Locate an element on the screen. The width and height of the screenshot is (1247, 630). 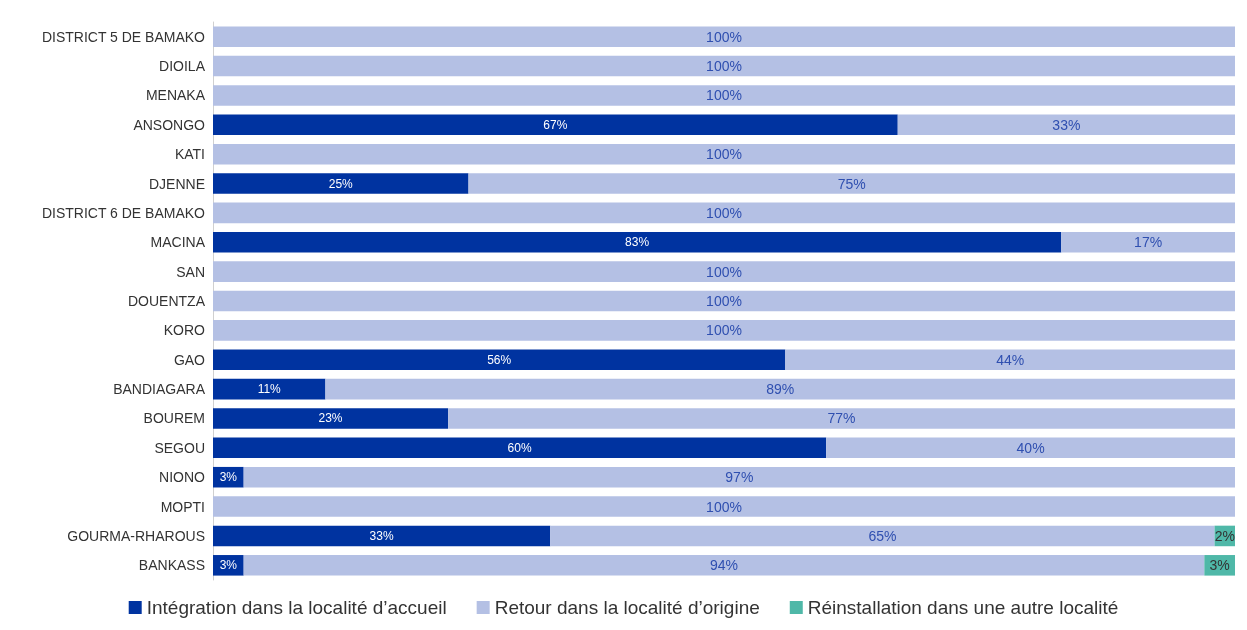
y-tick-label: DIOILA is located at coordinates (182, 66).